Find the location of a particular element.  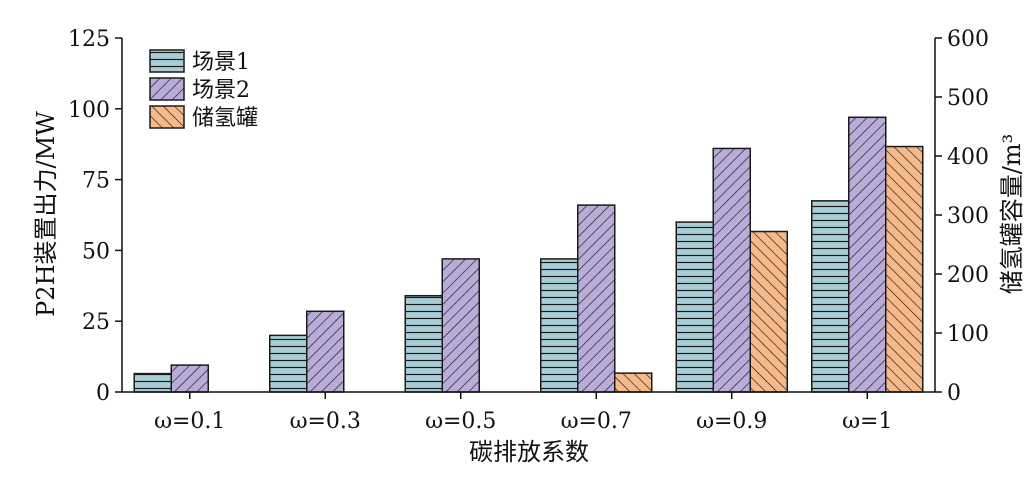

y2-axis-title: 储氢罐容量/m³ is located at coordinates (1012, 214).